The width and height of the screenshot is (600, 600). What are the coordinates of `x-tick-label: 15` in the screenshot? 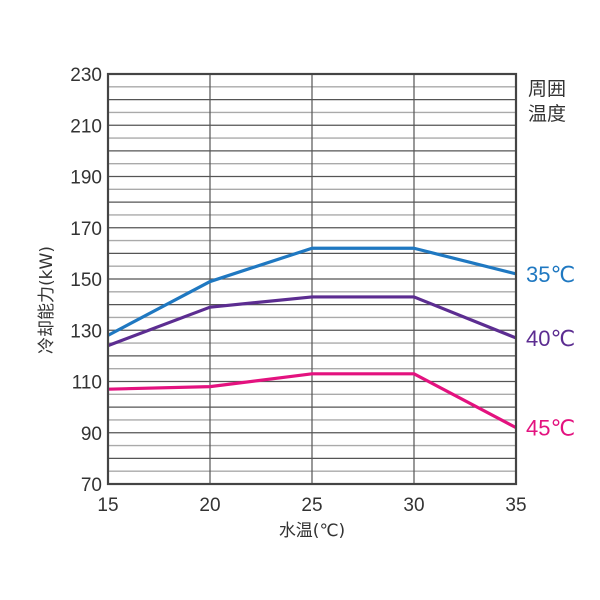 It's located at (107, 505).